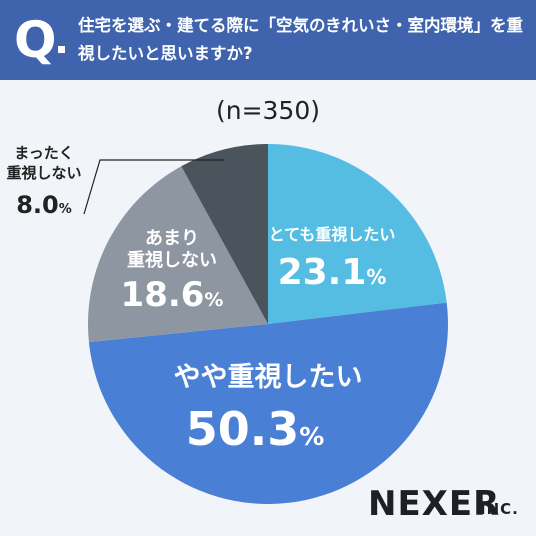 This screenshot has width=536, height=536. I want to click on question-header: Q 住宅を選ぶ・建てる際に「空気のきれいさ・室内環境」を重視したいと思いますか?, so click(268, 40).